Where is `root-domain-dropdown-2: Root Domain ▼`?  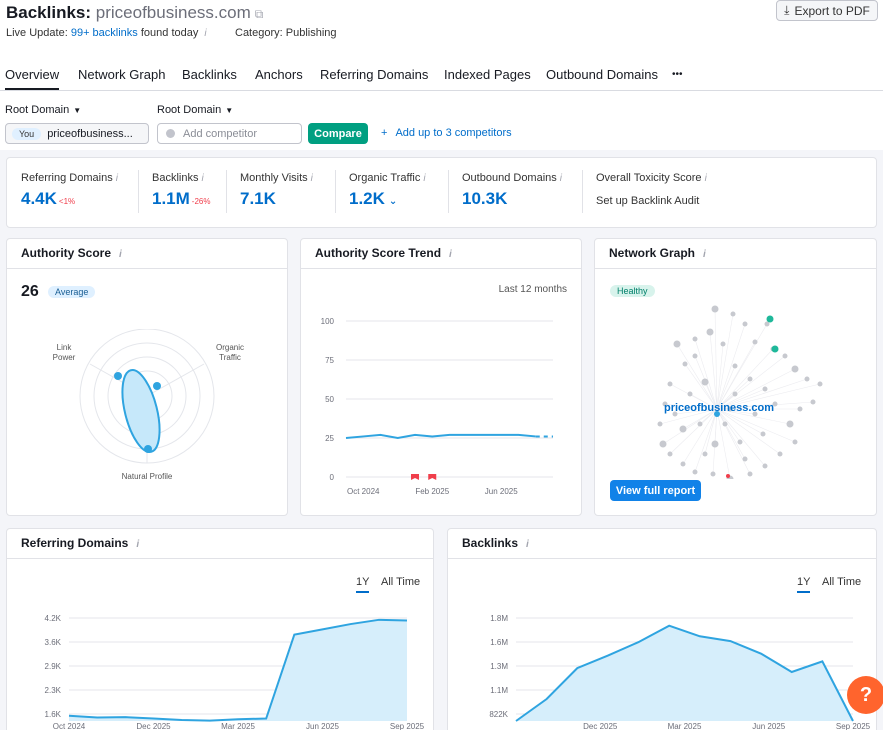 root-domain-dropdown-2: Root Domain ▼ is located at coordinates (195, 110).